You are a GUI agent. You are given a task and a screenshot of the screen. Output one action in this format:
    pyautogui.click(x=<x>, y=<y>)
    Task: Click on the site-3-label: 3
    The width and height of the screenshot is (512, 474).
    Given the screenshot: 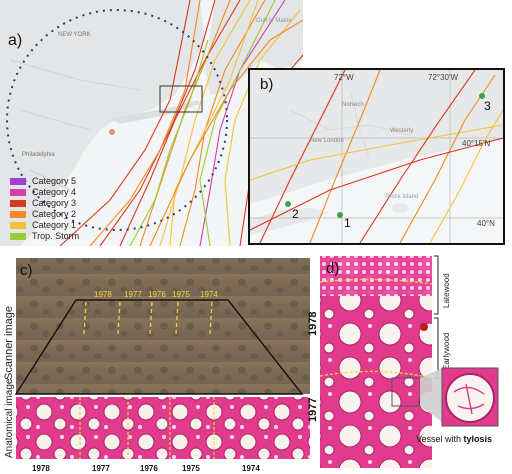 What is the action you would take?
    pyautogui.click(x=487, y=106)
    